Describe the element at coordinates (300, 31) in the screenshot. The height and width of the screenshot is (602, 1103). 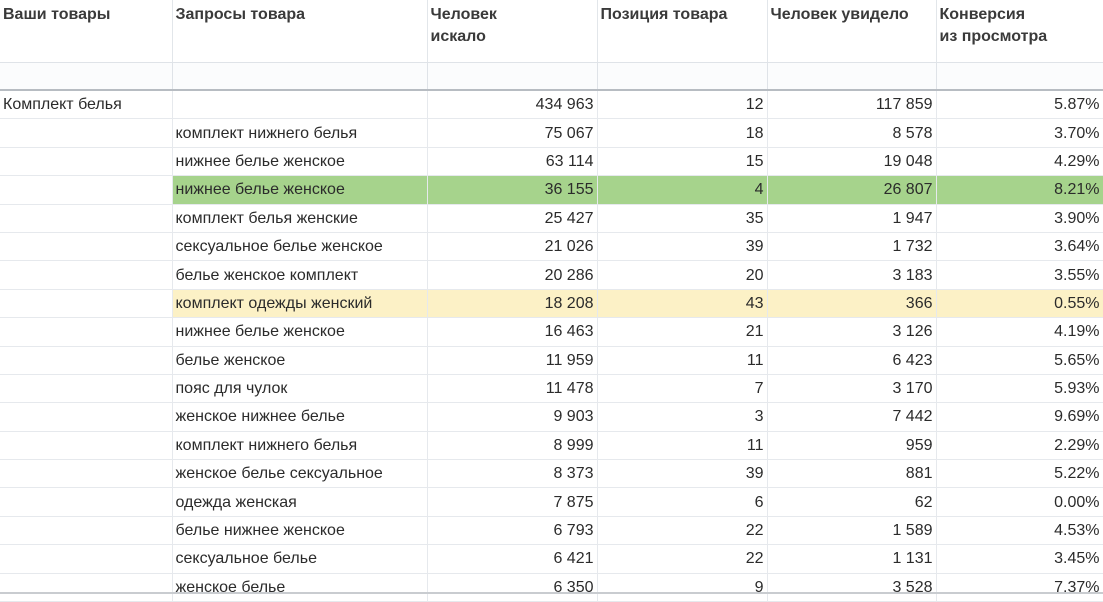
I see `header-queries: Запросы товара` at that location.